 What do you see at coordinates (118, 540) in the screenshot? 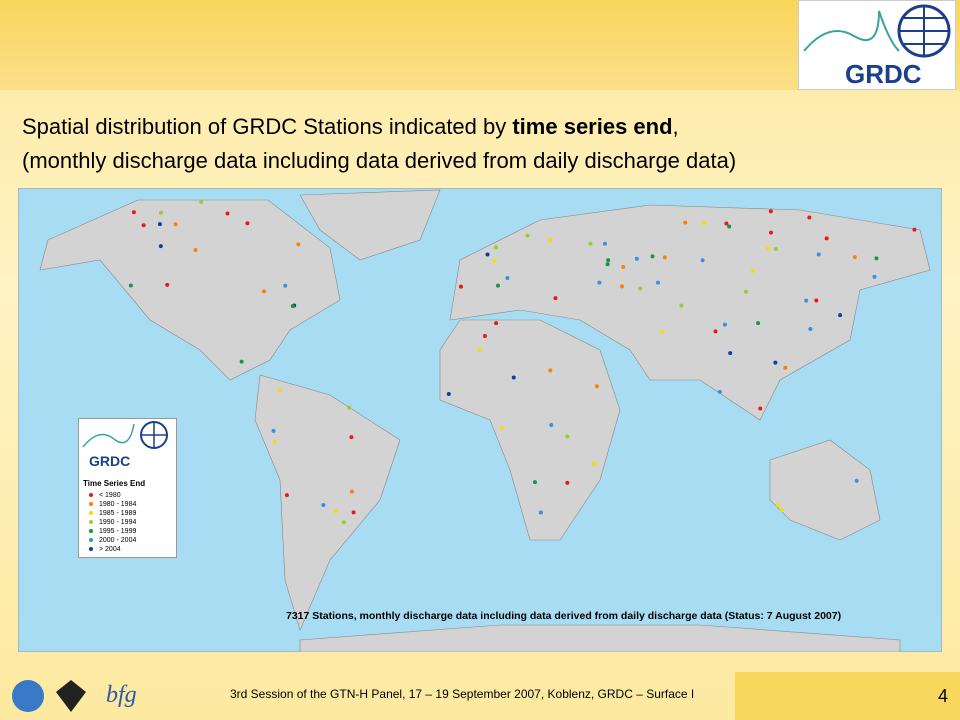
I see `legend-label: 2000 - 2004` at bounding box center [118, 540].